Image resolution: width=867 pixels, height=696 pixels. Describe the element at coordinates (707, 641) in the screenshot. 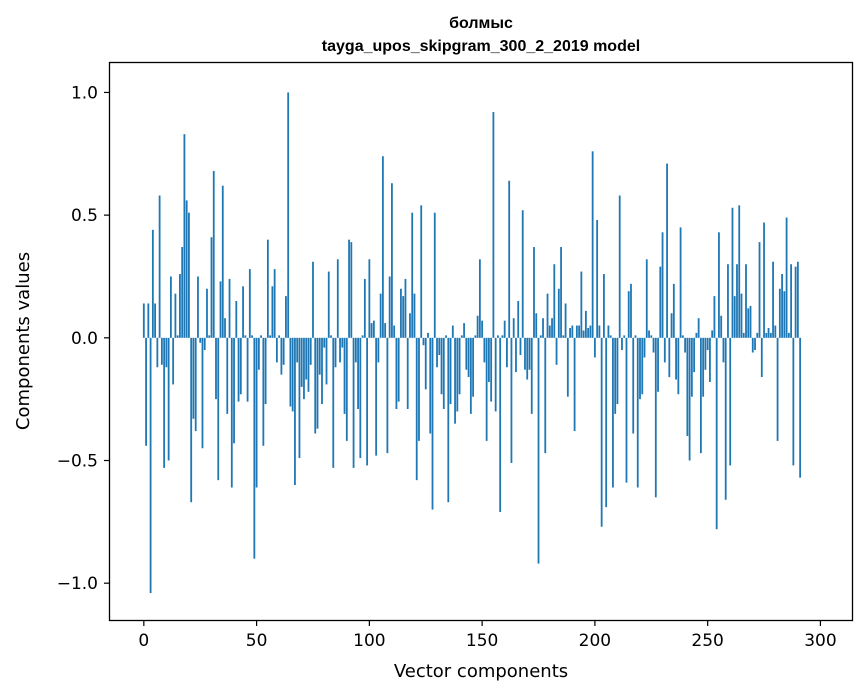

I see `x-tick-label-5: 250` at that location.